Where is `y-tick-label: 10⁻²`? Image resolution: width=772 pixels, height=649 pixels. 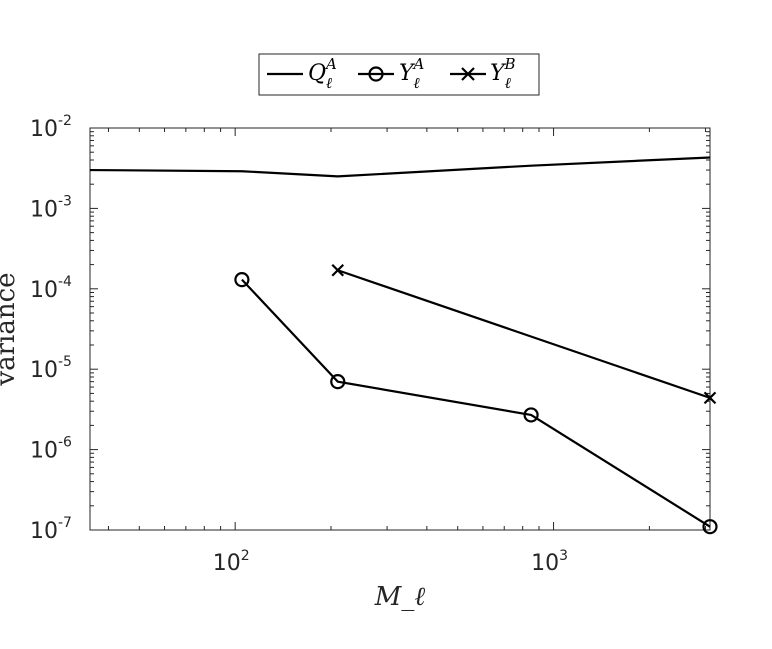
y-tick-label: 10⁻² is located at coordinates (51, 127).